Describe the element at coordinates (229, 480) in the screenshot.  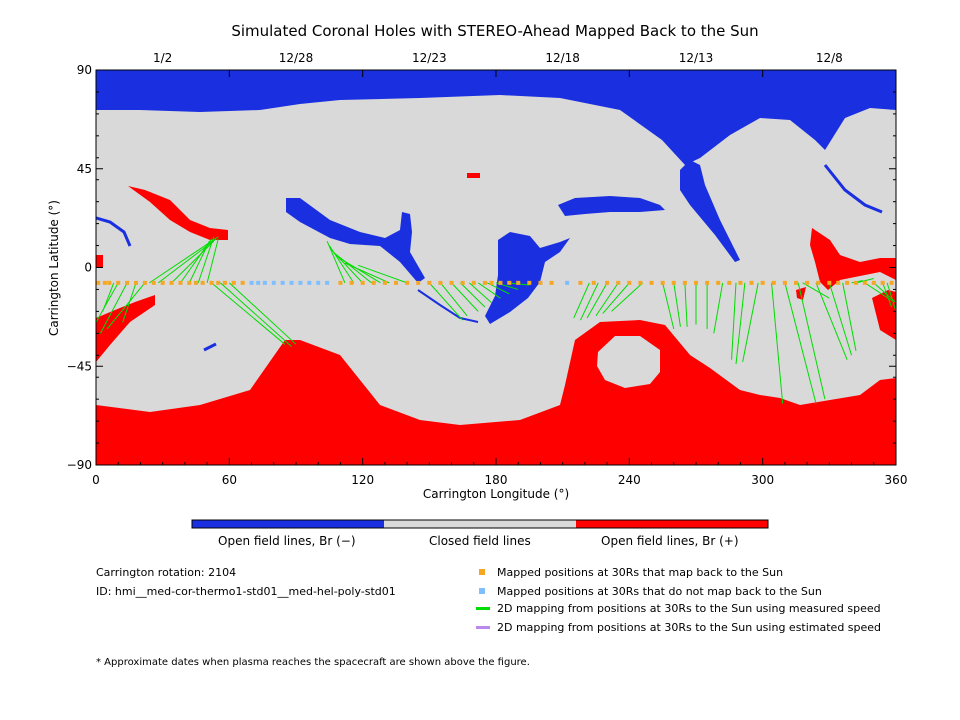
I see `x-tick-label: 60` at that location.